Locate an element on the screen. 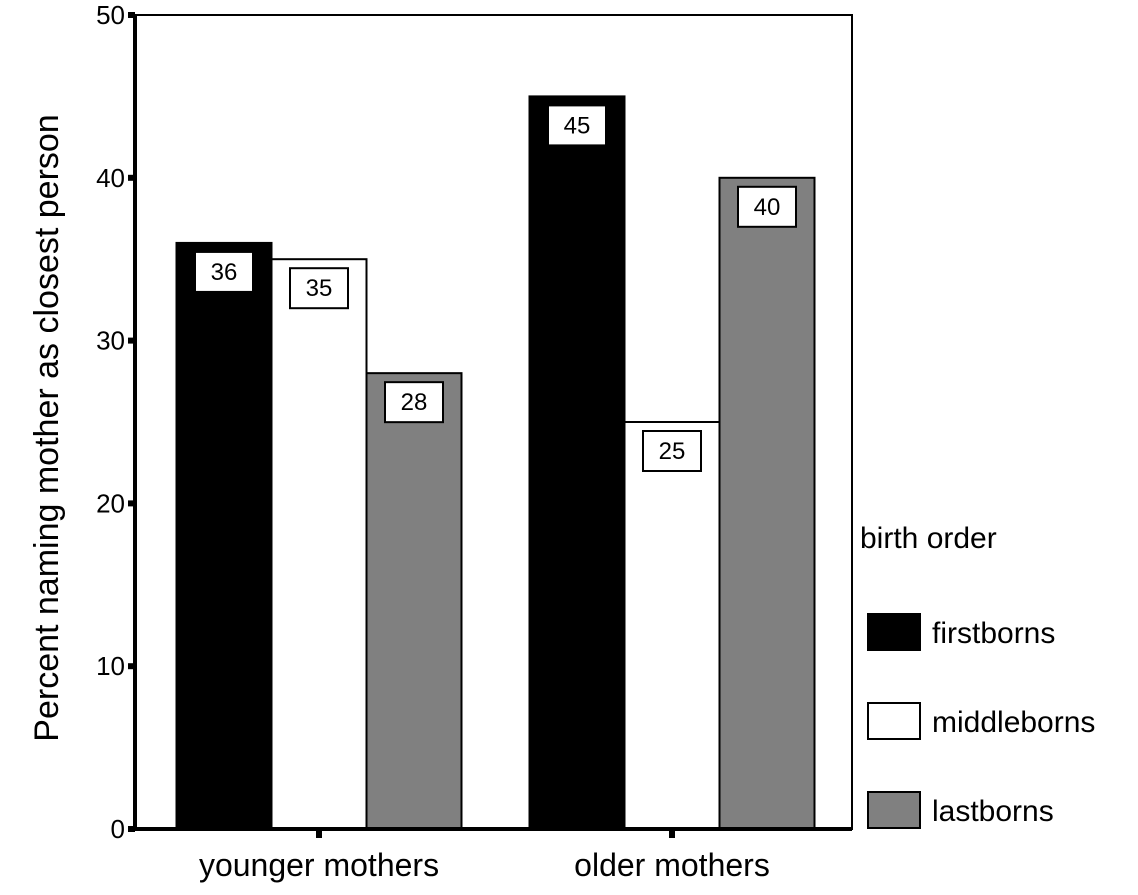 This screenshot has width=1138, height=895. bar-firstborns-older-mothers is located at coordinates (577, 462).